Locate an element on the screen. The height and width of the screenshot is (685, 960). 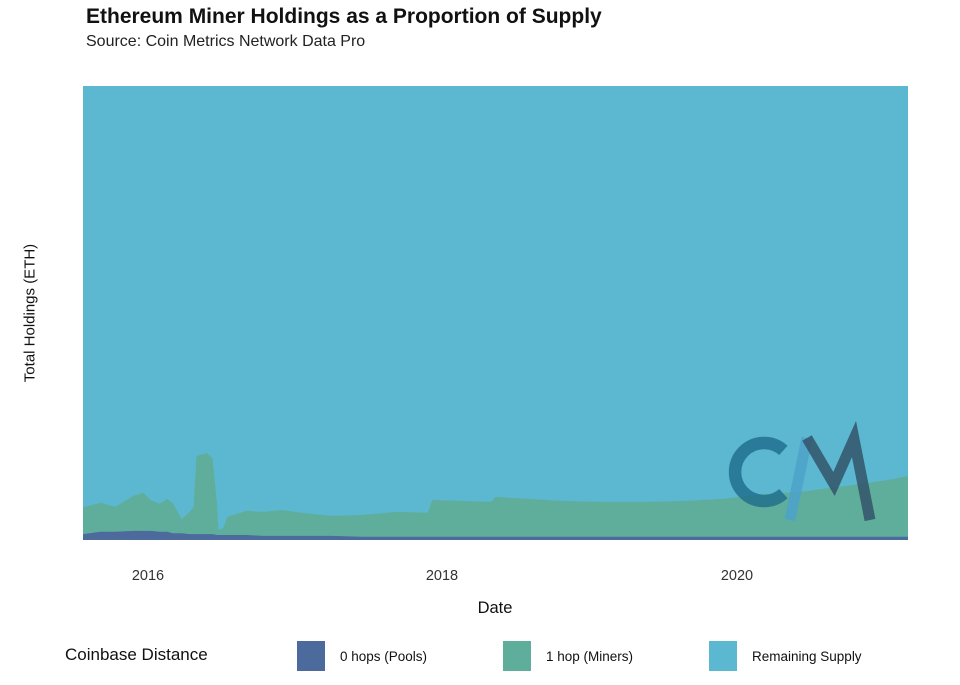
legend-item-pools: 0 hops (Pools) is located at coordinates (362, 656).